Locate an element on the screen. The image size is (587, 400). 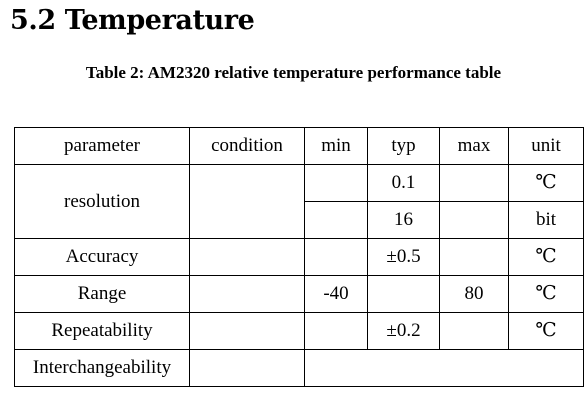
cell-interchangeability-condition is located at coordinates (247, 368).